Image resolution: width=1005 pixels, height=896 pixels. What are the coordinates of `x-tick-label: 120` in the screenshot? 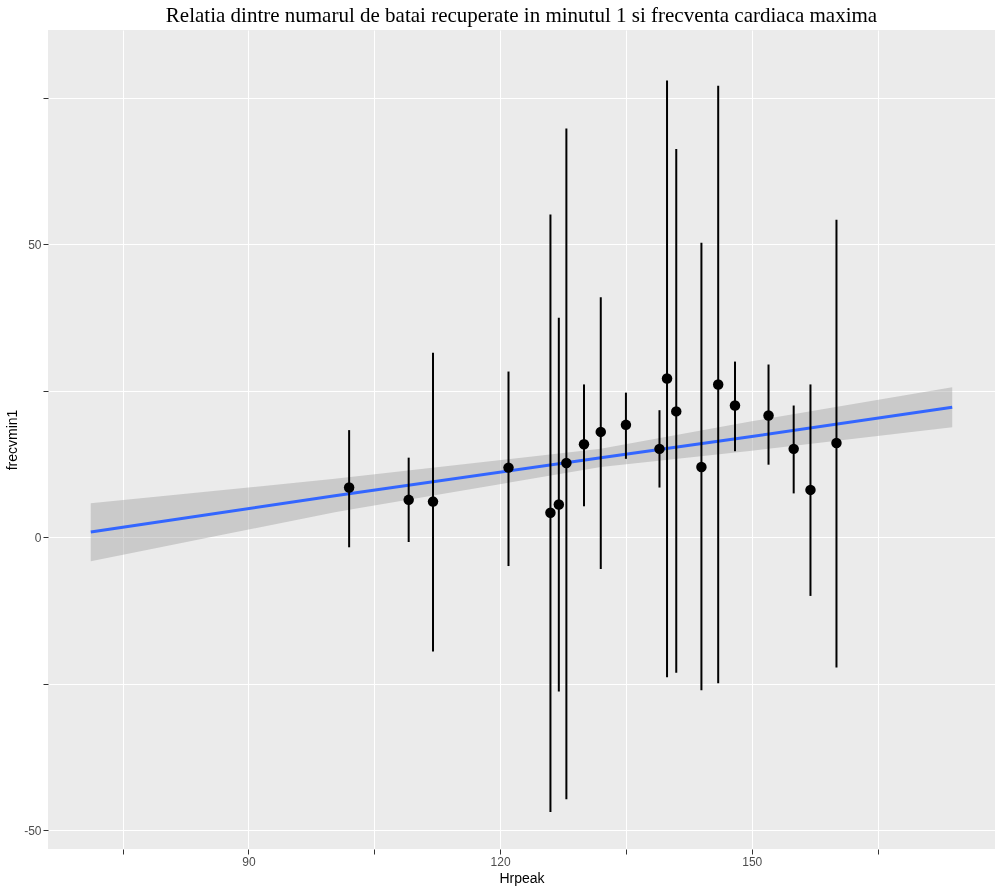 It's located at (500, 861).